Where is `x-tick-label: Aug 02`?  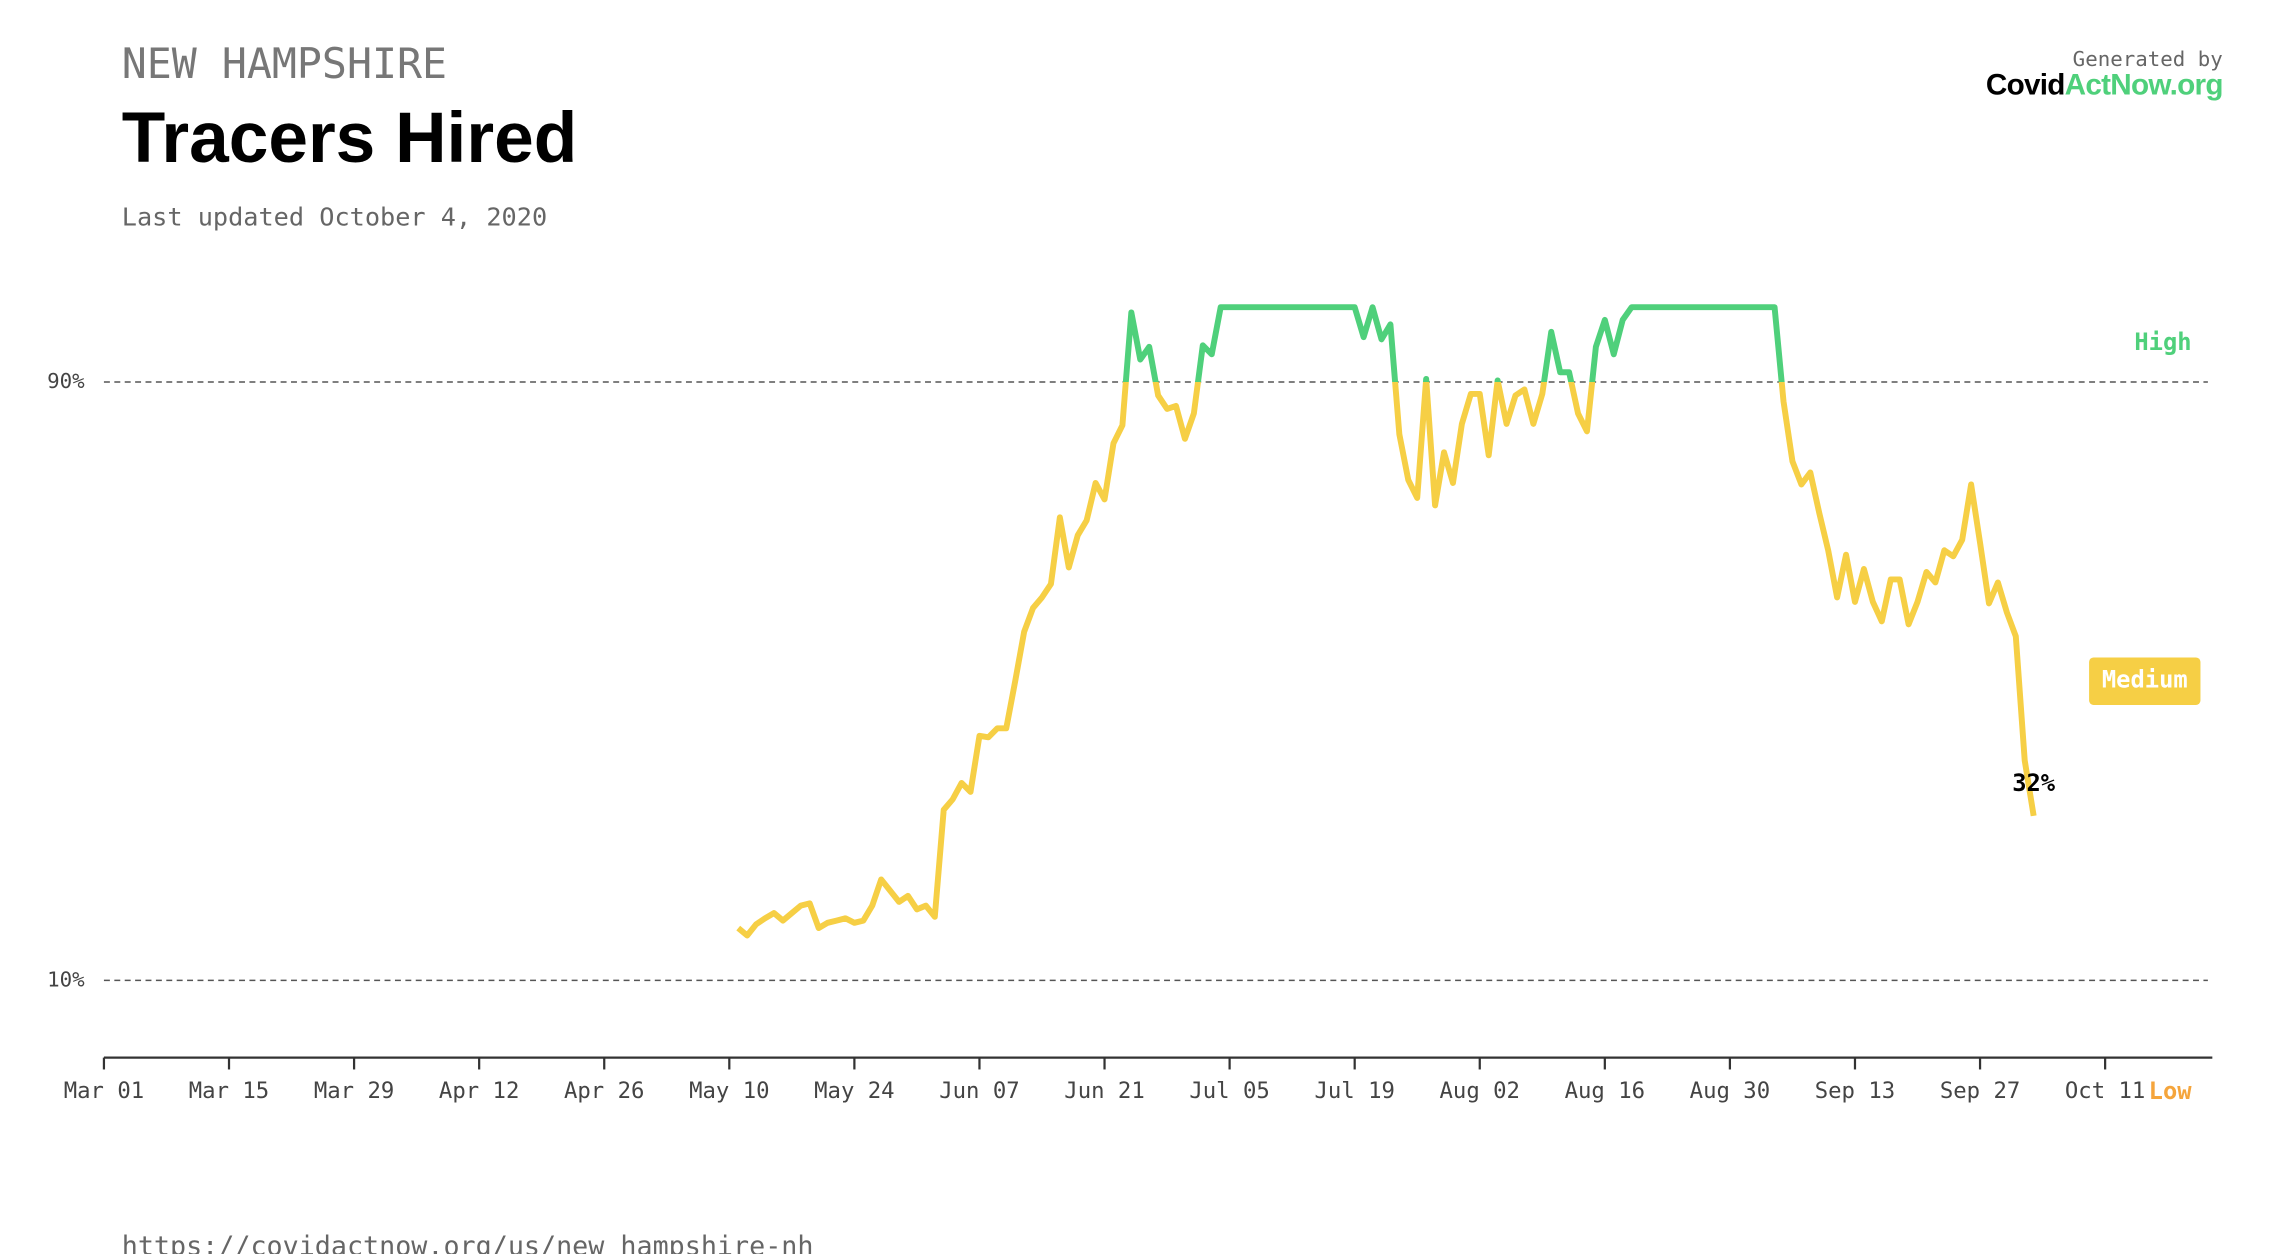
x-tick-label: Aug 02 is located at coordinates (1480, 1091).